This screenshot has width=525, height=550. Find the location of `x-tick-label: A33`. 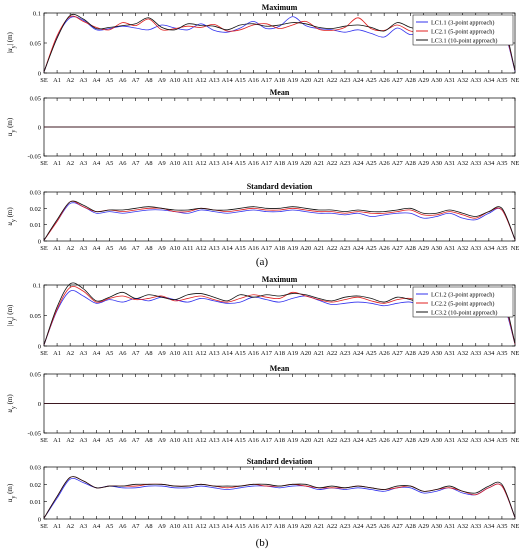

x-tick-label: A33 is located at coordinates (475, 163).